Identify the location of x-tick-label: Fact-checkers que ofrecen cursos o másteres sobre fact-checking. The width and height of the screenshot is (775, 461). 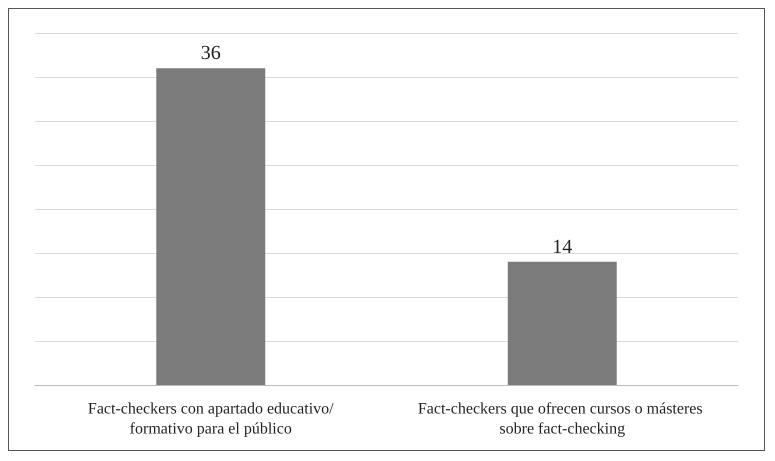
(562, 419).